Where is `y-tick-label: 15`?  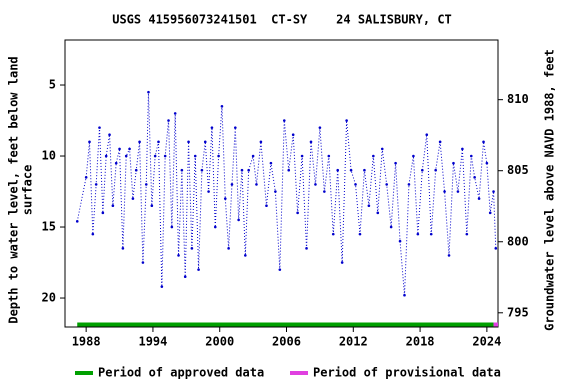 y-tick-label: 15 is located at coordinates (49, 227).